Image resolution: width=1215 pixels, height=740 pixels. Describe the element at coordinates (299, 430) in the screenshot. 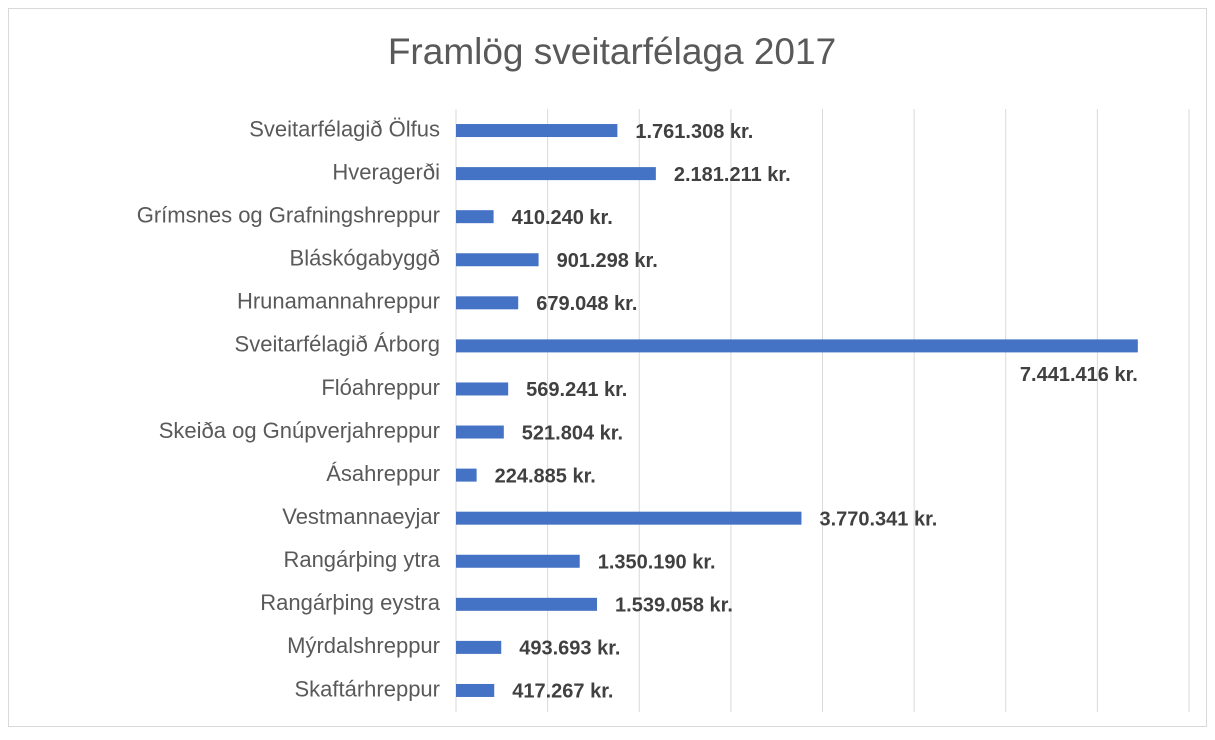

I see `y-tick-label: Skeiða og Gnúpverjahreppur` at that location.